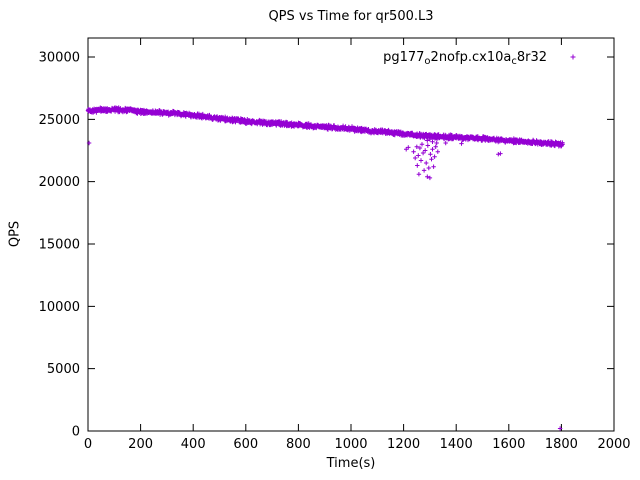 The height and width of the screenshot is (480, 640). What do you see at coordinates (59, 245) in the screenshot?
I see `y-tick-label: 15000` at bounding box center [59, 245].